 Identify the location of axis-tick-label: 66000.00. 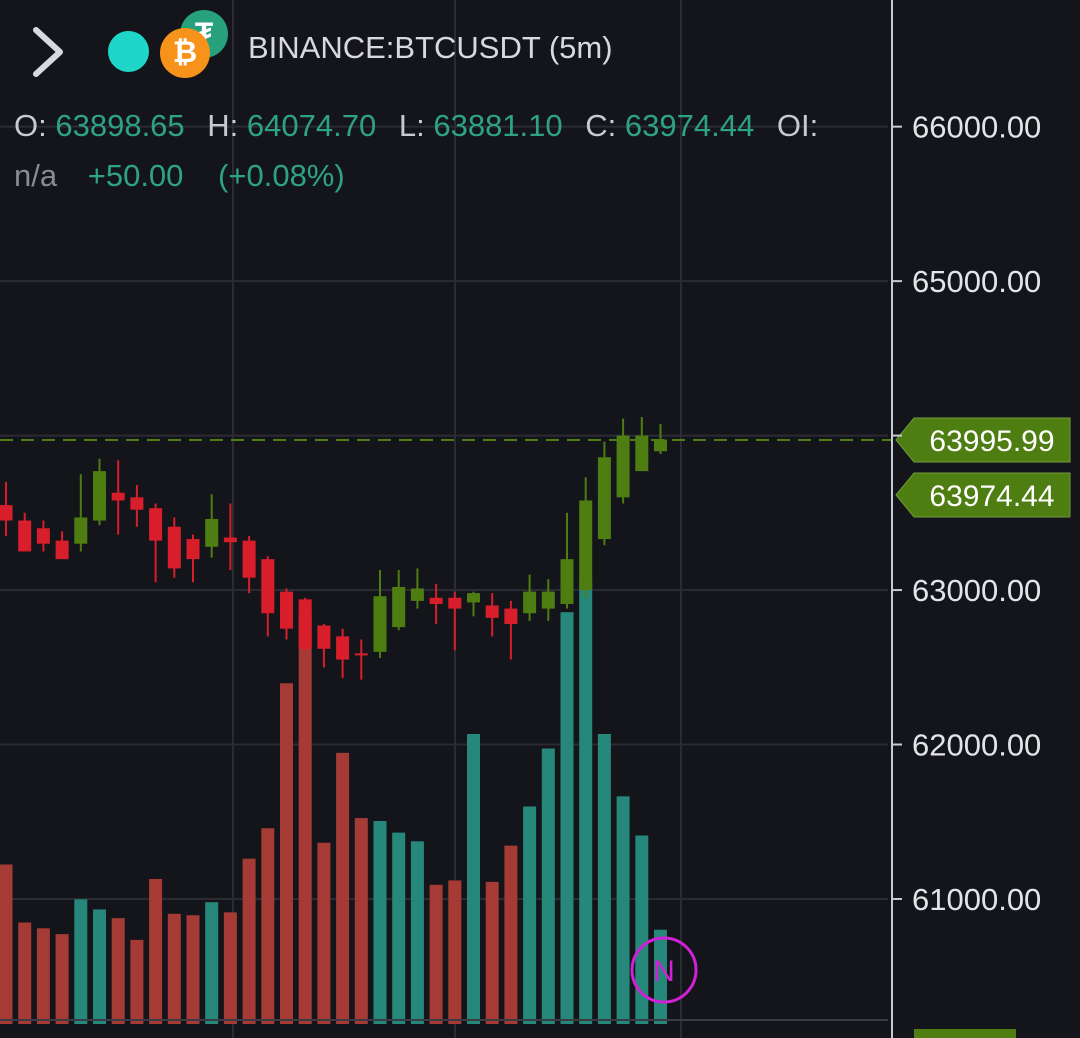
(976, 127).